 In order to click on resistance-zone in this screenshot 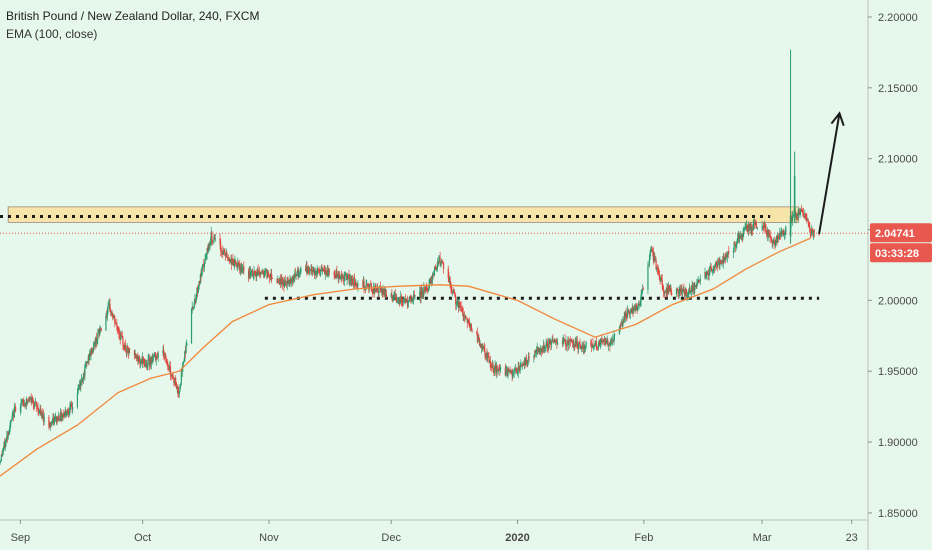, I will do `click(403, 214)`.